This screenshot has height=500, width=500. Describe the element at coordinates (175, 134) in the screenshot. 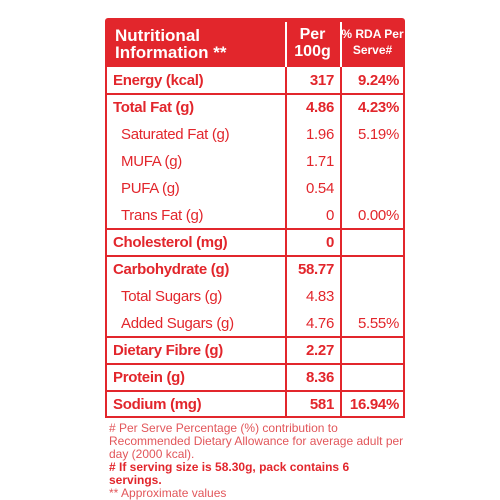

I see `nutrient-name: Saturated Fat (g)` at that location.